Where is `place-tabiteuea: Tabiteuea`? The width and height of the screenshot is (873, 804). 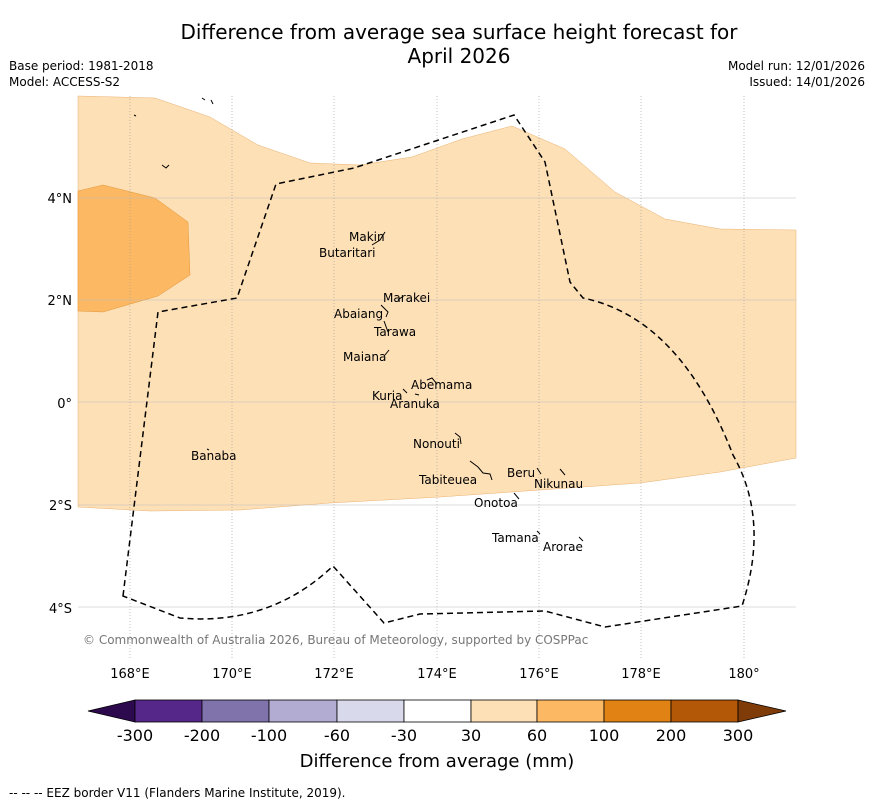
place-tabiteuea: Tabiteuea is located at coordinates (447, 480).